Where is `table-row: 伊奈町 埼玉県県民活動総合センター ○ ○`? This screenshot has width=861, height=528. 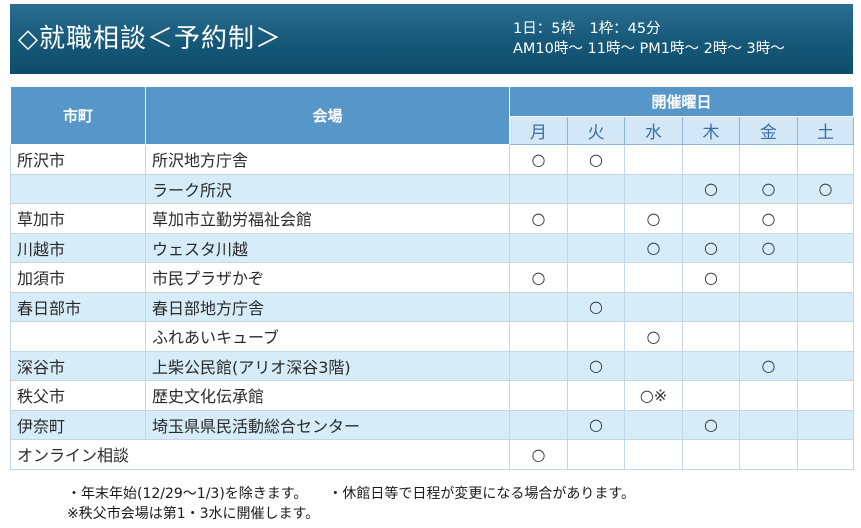 table-row: 伊奈町 埼玉県県民活動総合センター ○ ○ is located at coordinates (432, 424).